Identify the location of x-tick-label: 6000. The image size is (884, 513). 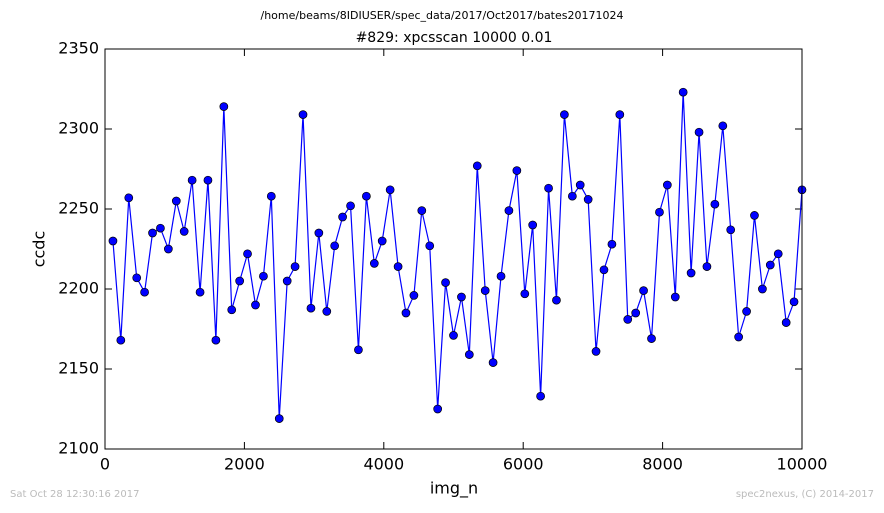
(523, 464).